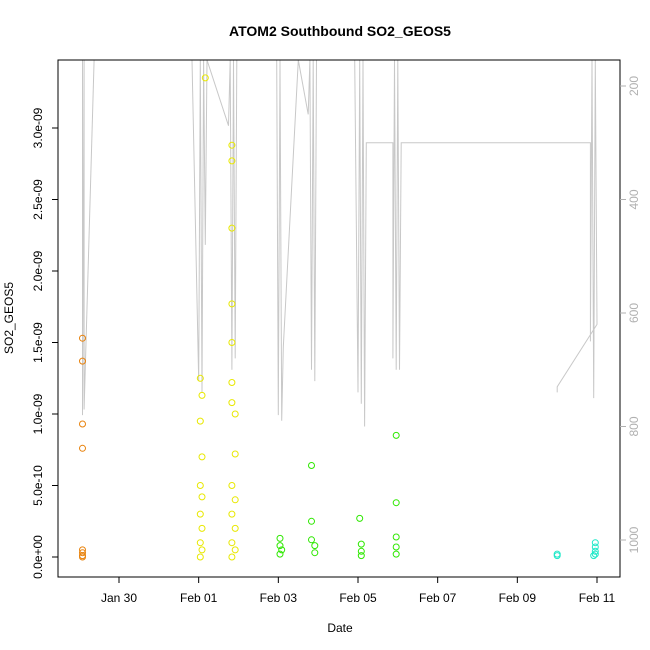 The image size is (650, 650). Describe the element at coordinates (38, 342) in the screenshot. I see `y-tick-label: 1.5e-09` at that location.